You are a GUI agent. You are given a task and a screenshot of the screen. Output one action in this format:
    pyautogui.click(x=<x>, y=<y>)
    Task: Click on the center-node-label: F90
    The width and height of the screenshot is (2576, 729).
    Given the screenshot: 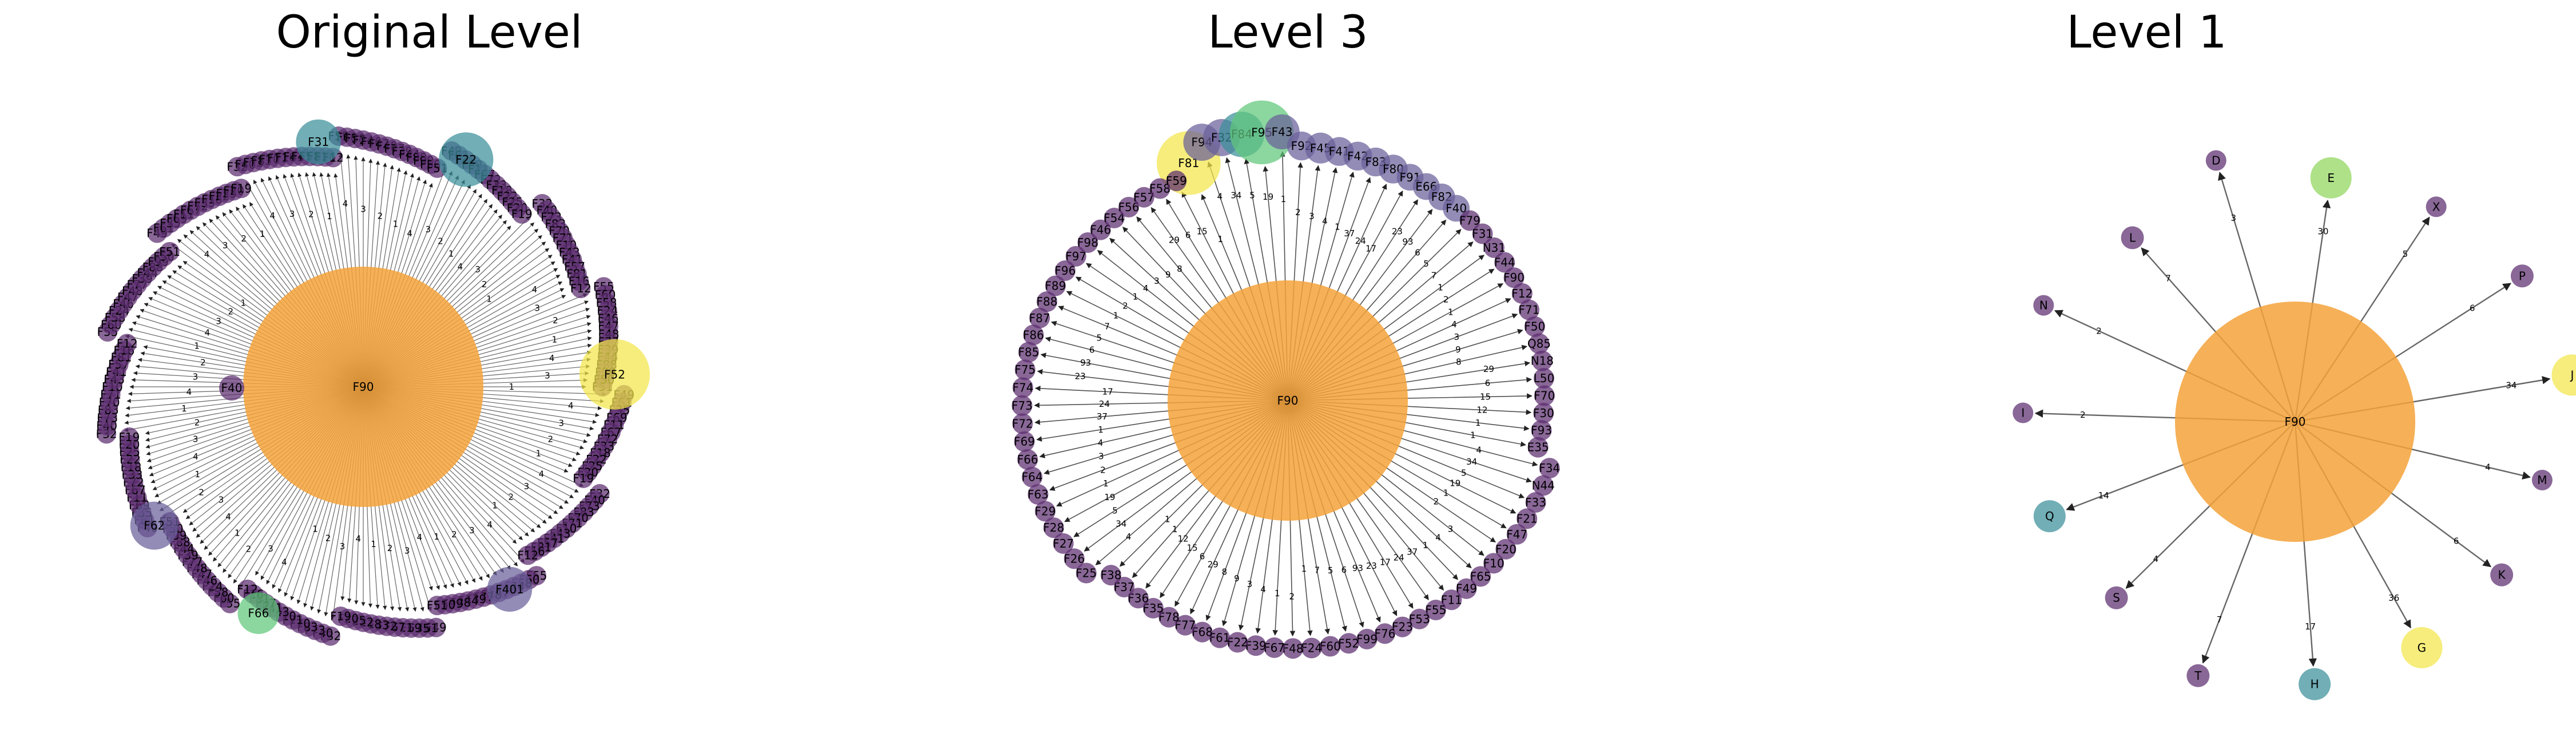 What is the action you would take?
    pyautogui.click(x=363, y=387)
    